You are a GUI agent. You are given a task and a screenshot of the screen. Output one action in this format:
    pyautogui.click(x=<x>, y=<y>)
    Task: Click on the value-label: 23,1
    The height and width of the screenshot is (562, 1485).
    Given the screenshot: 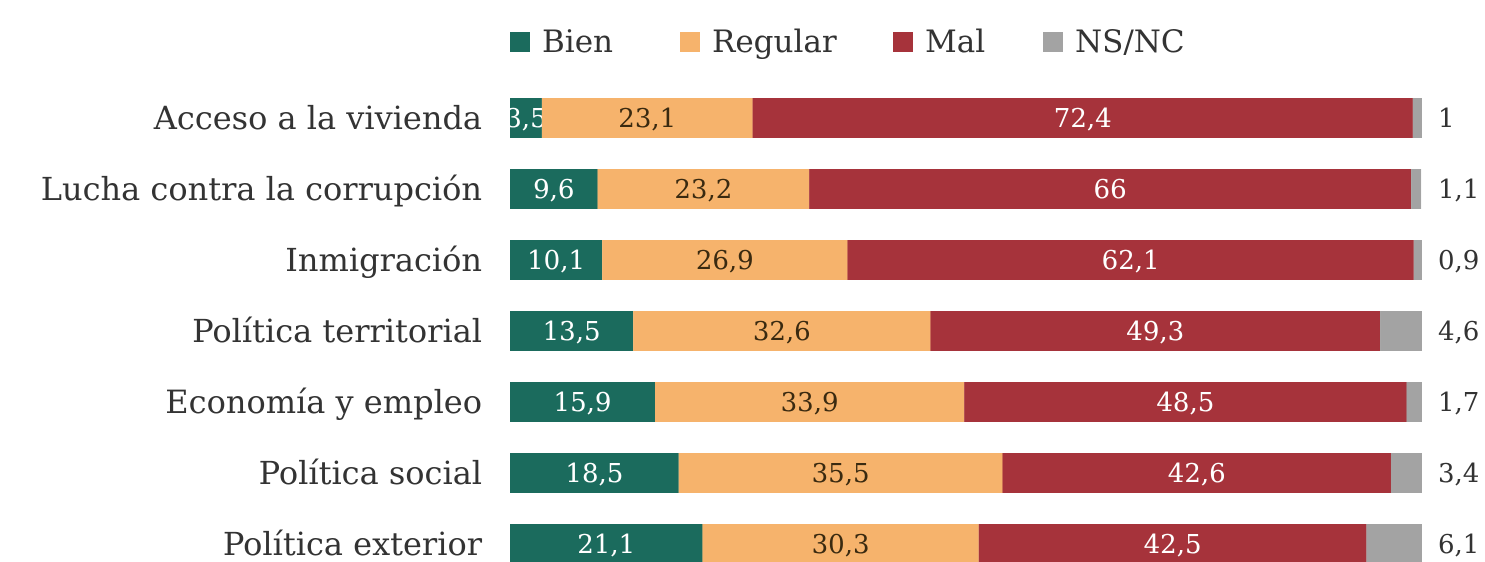 What is the action you would take?
    pyautogui.click(x=647, y=119)
    